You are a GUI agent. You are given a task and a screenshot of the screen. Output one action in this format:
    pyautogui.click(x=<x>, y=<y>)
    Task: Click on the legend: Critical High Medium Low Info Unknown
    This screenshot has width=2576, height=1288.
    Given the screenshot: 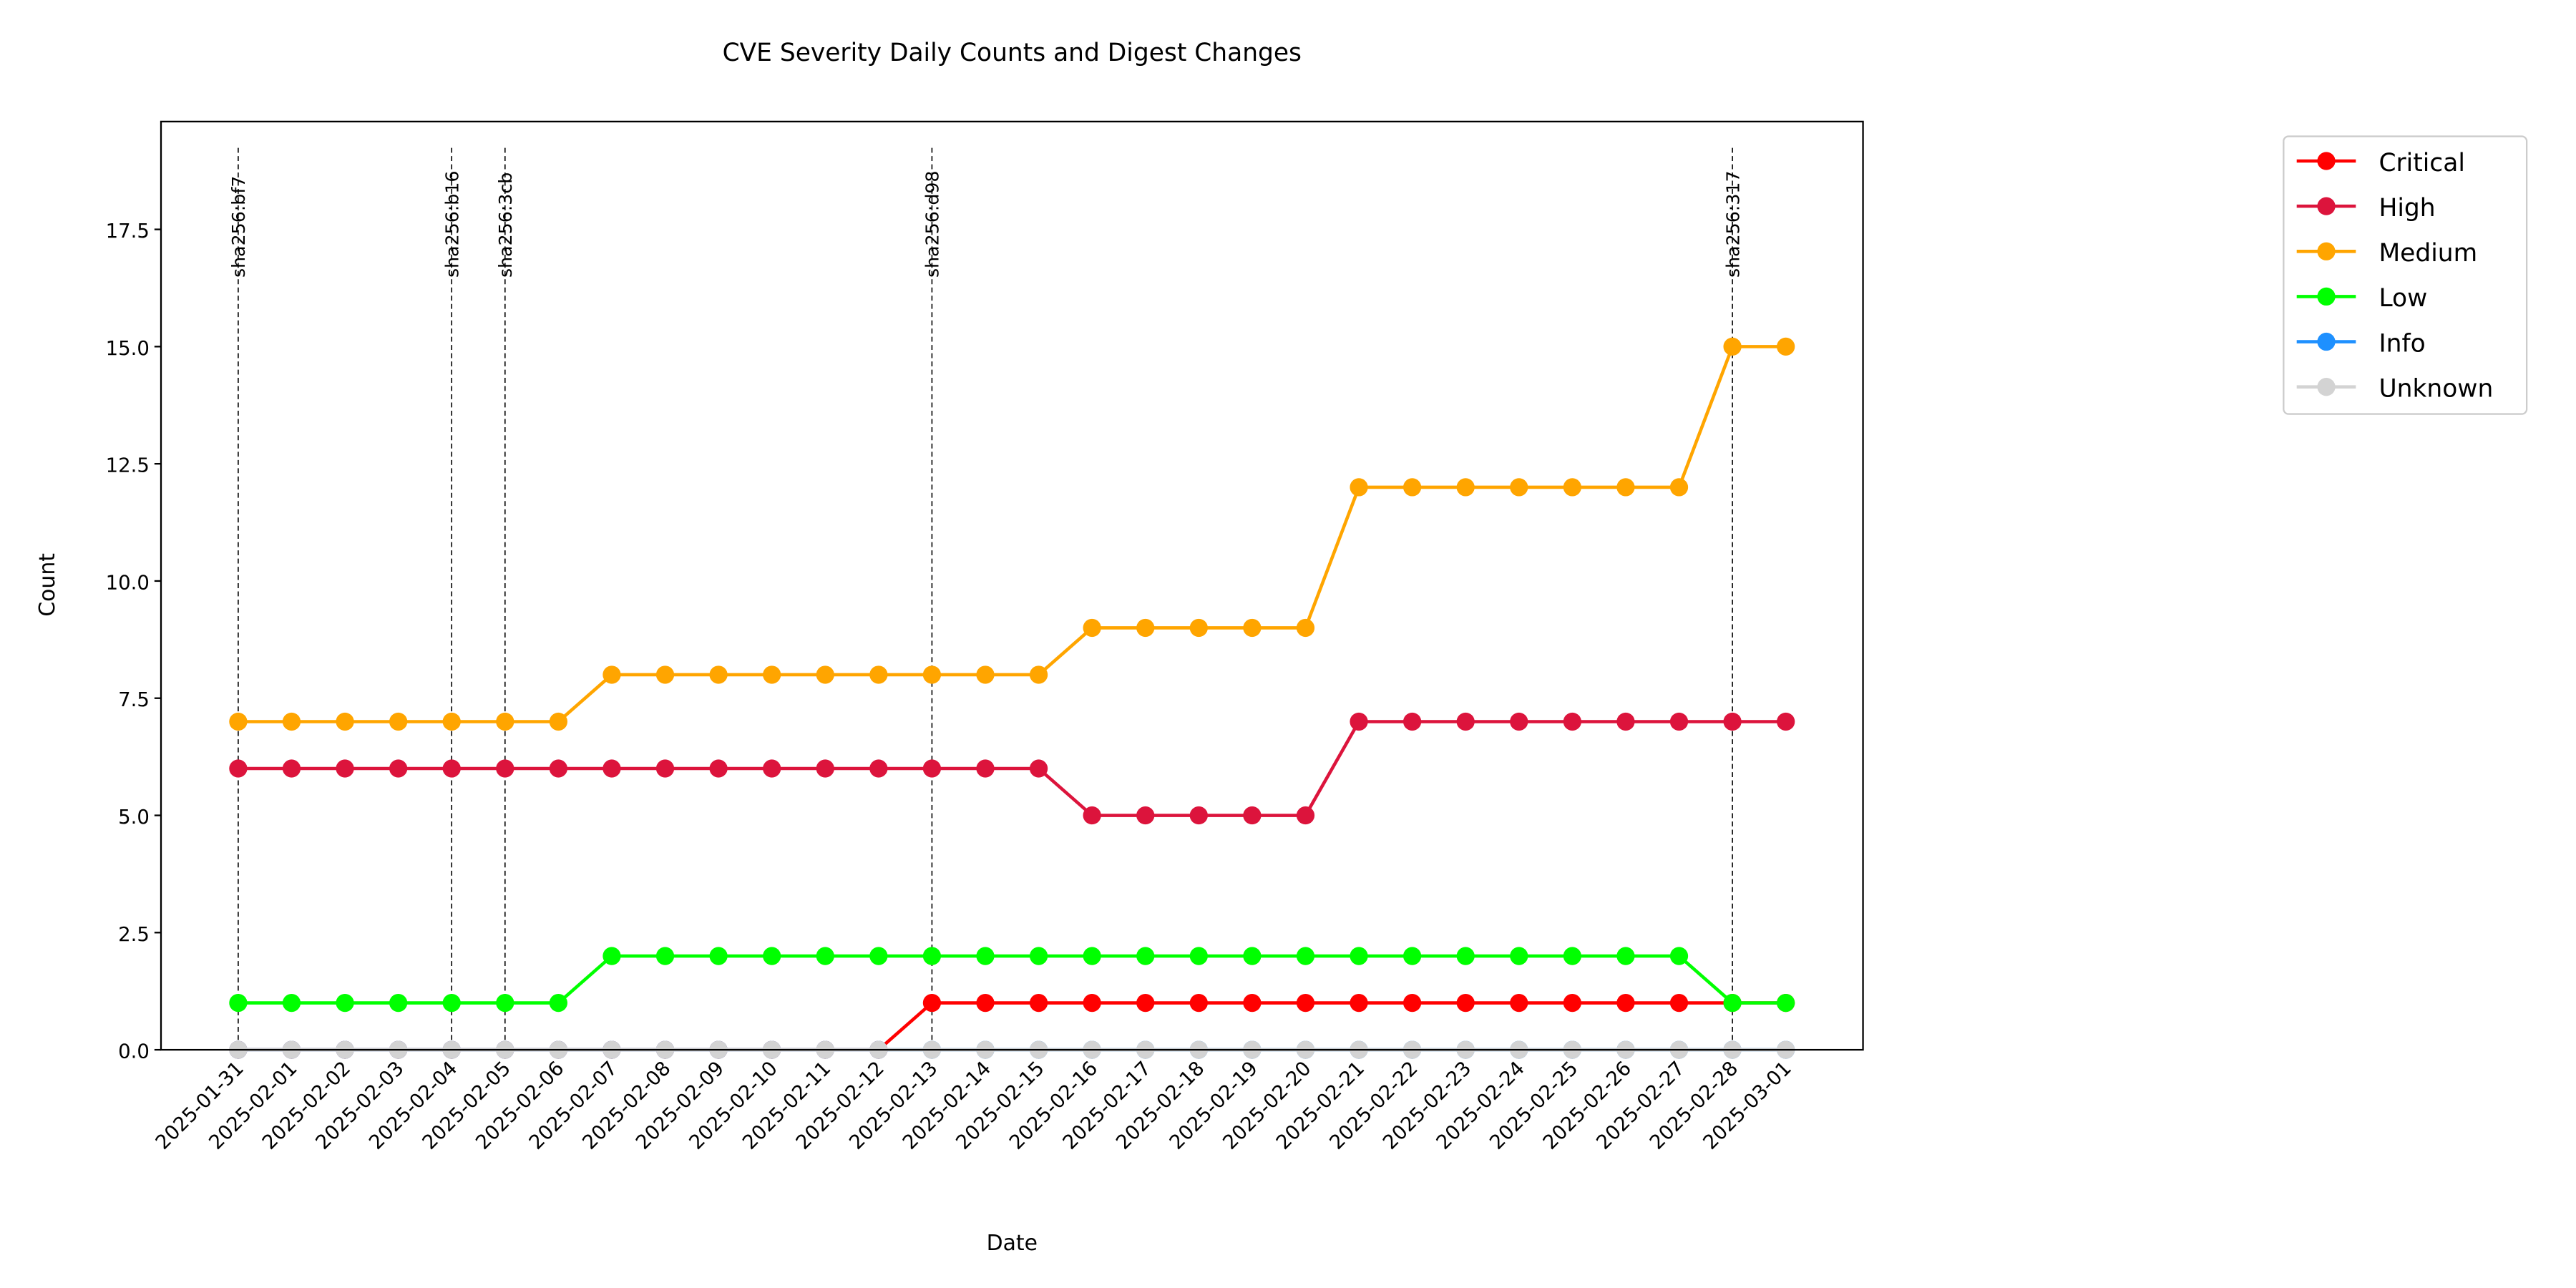 What is the action you would take?
    pyautogui.click(x=2394, y=276)
    